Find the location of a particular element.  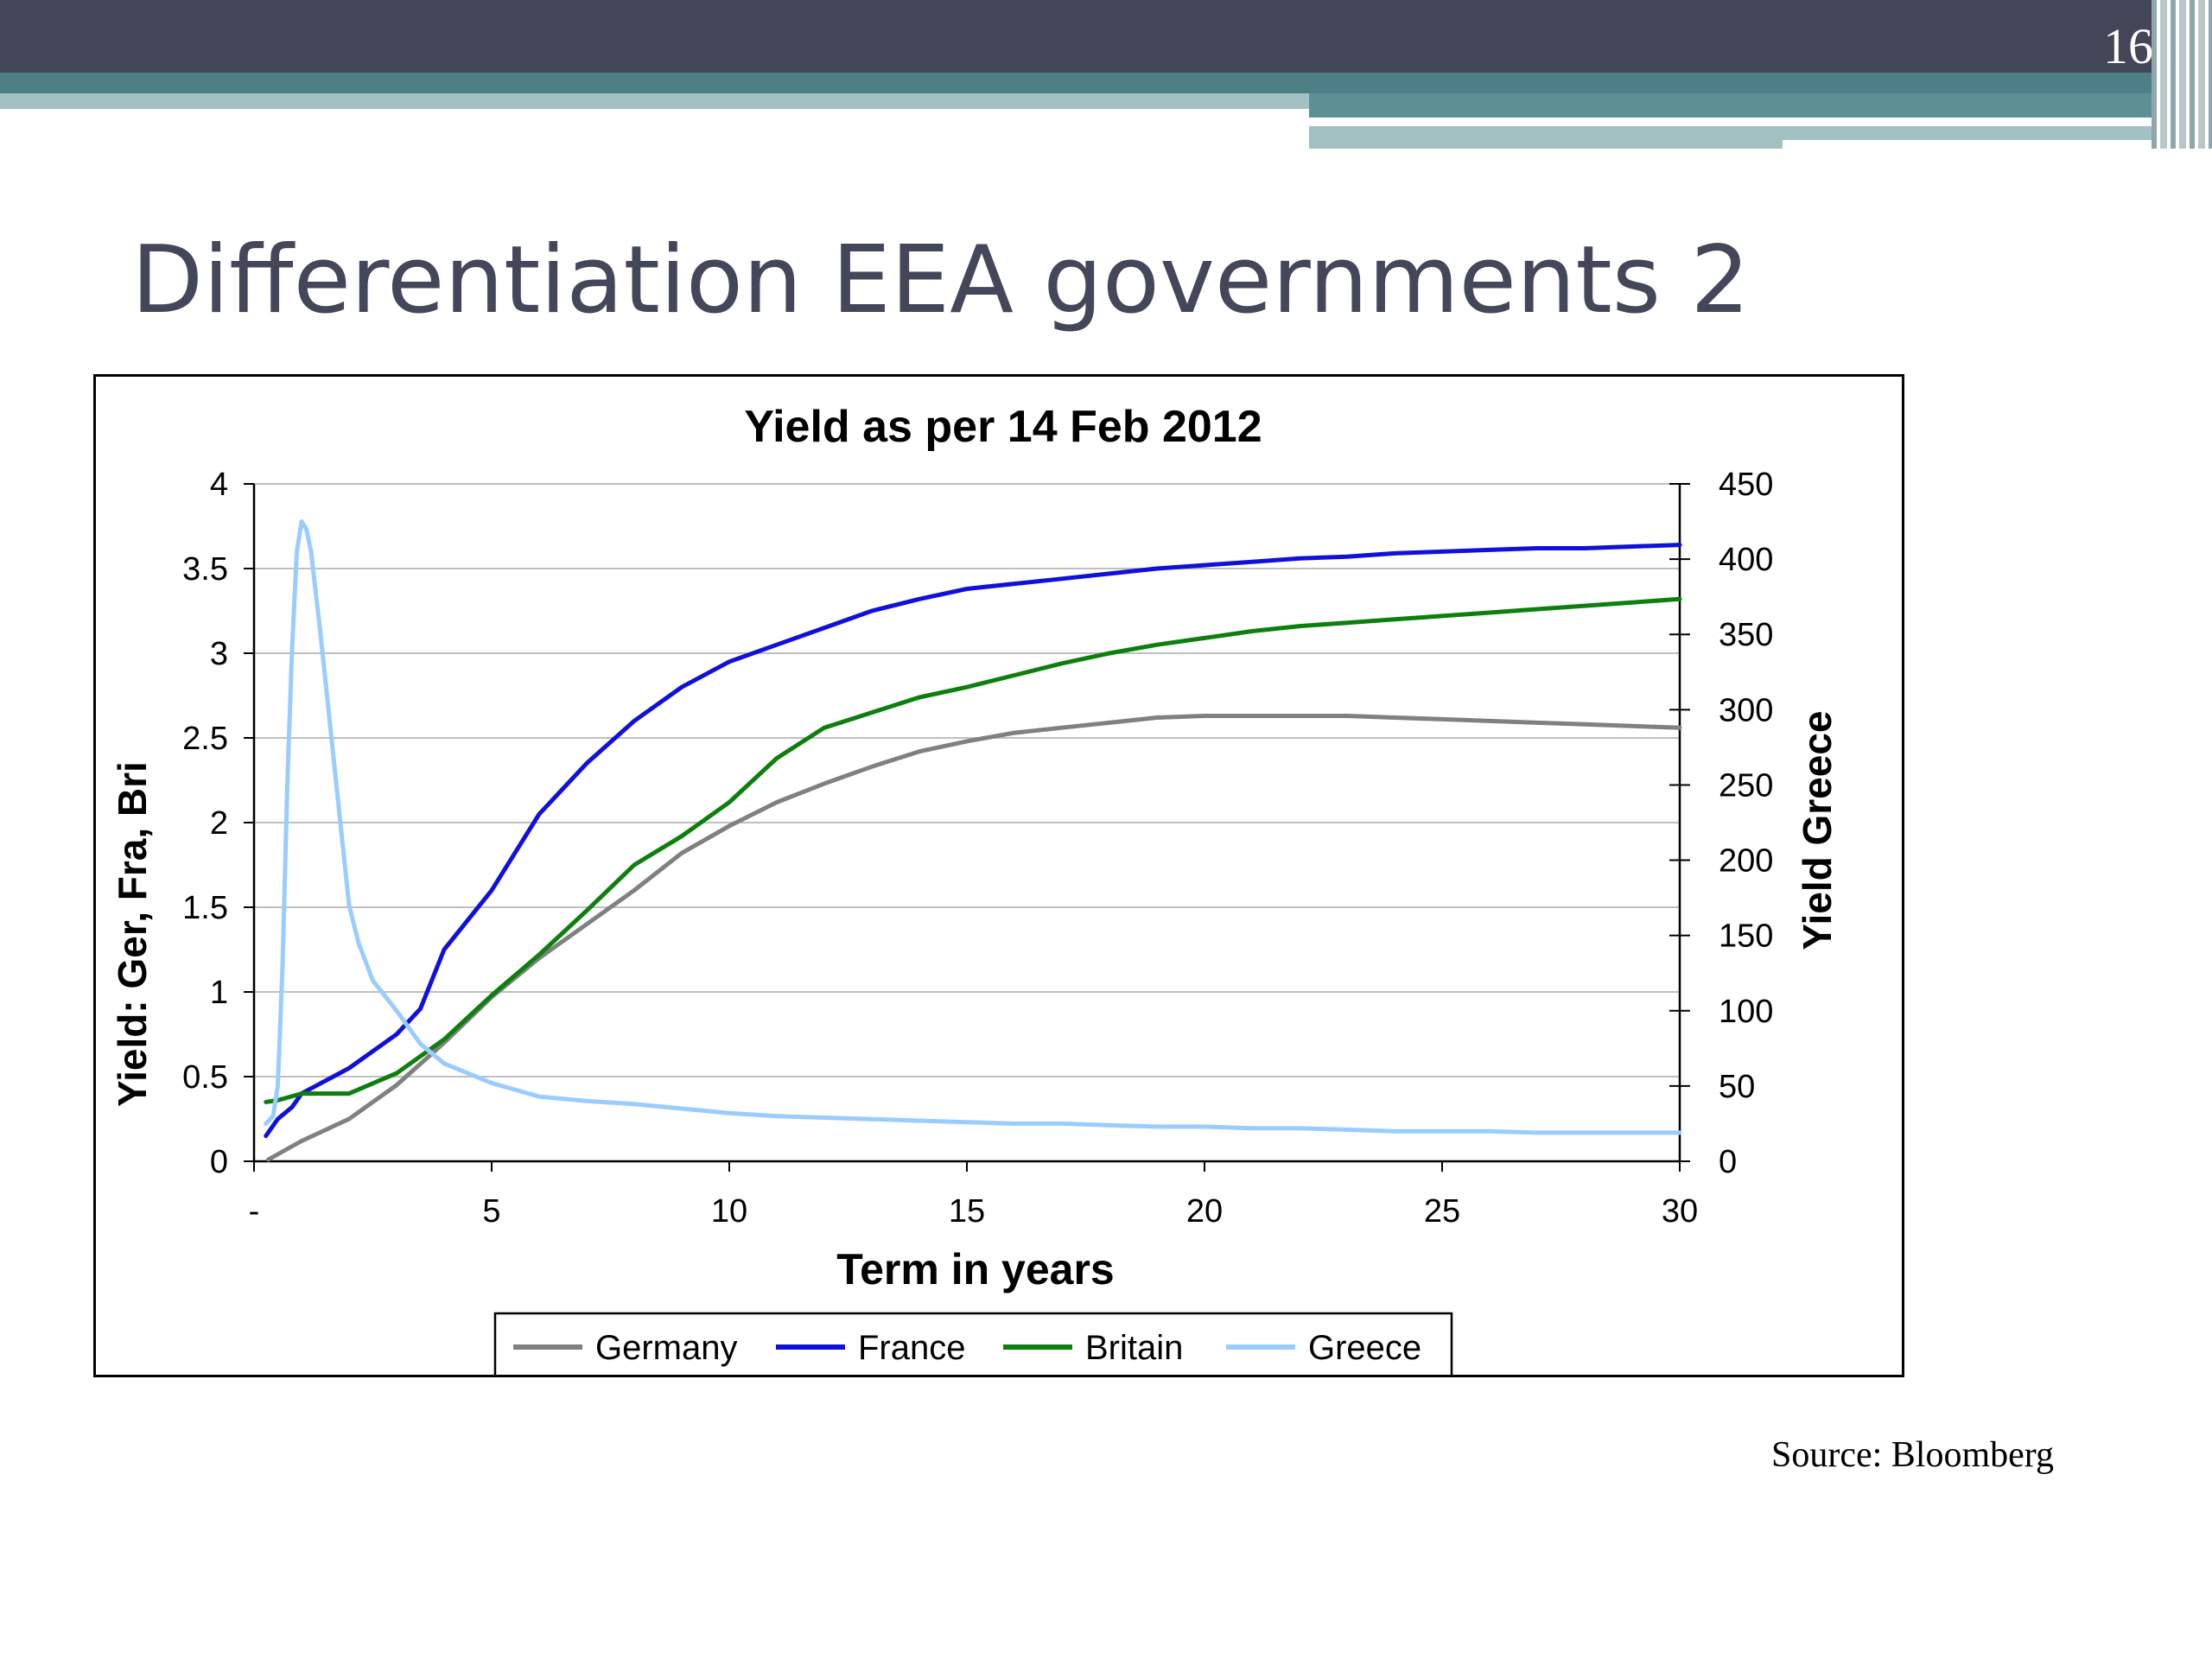

y-left-tick-label: 2 is located at coordinates (219, 823).